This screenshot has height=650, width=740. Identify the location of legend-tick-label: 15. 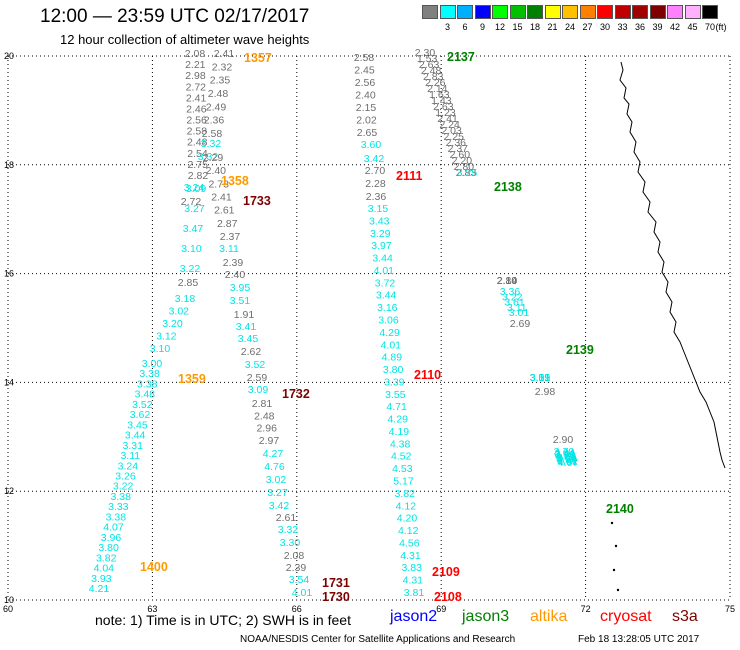
(517, 27).